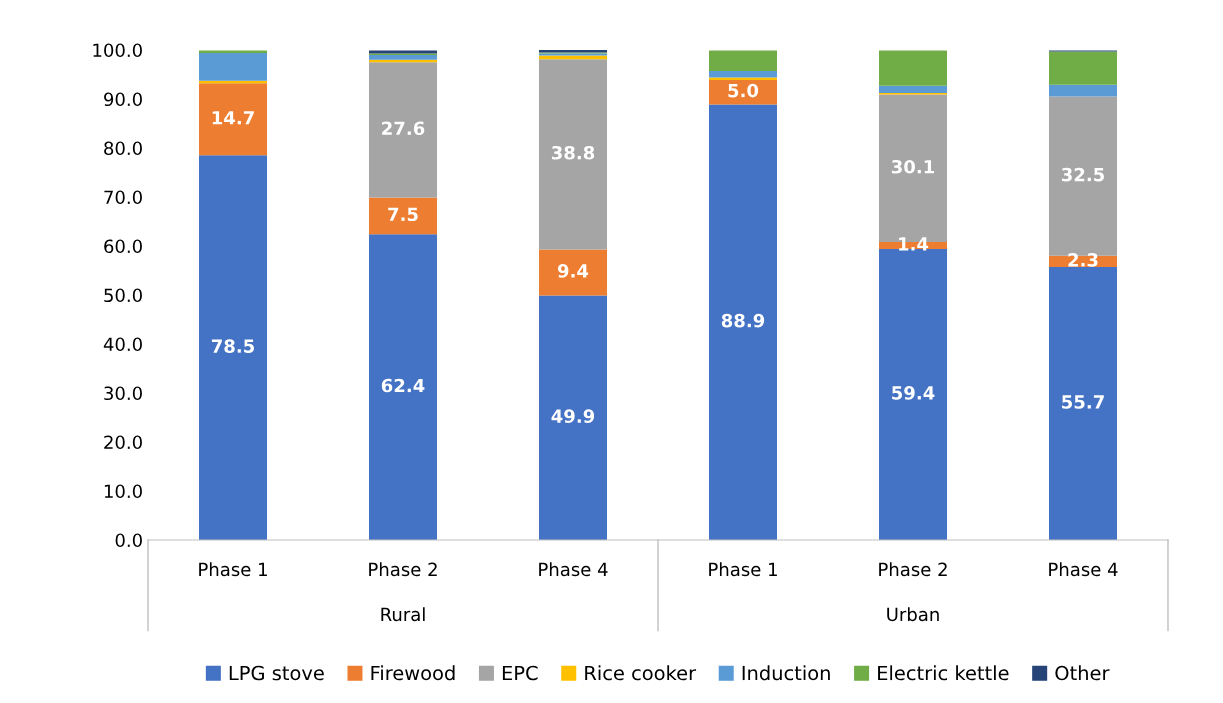 The image size is (1223, 703). I want to click on legend-label: EPC, so click(520, 673).